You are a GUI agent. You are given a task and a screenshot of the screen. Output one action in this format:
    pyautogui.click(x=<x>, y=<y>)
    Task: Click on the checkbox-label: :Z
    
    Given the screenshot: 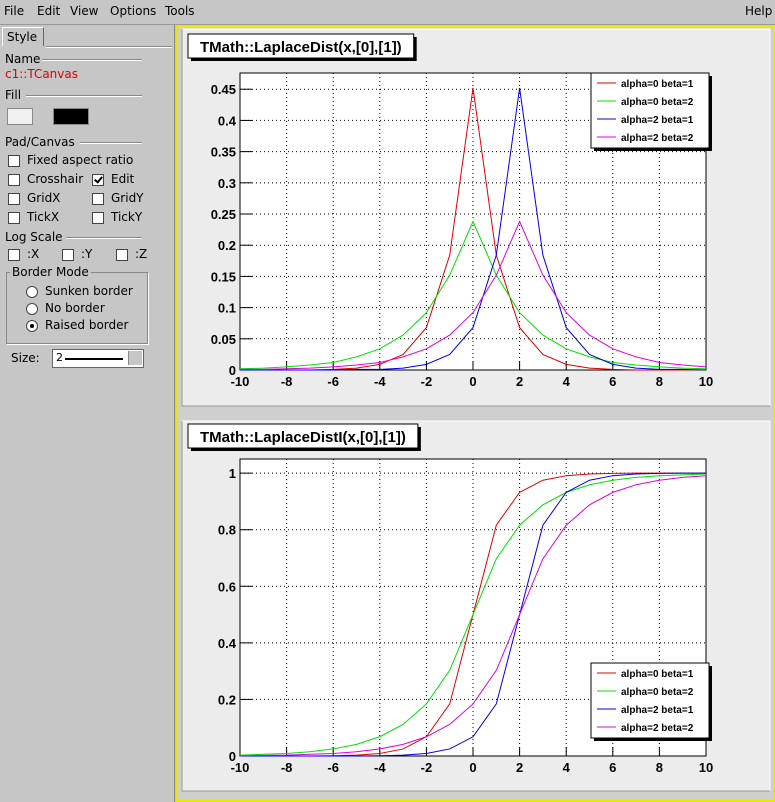 What is the action you would take?
    pyautogui.click(x=141, y=254)
    